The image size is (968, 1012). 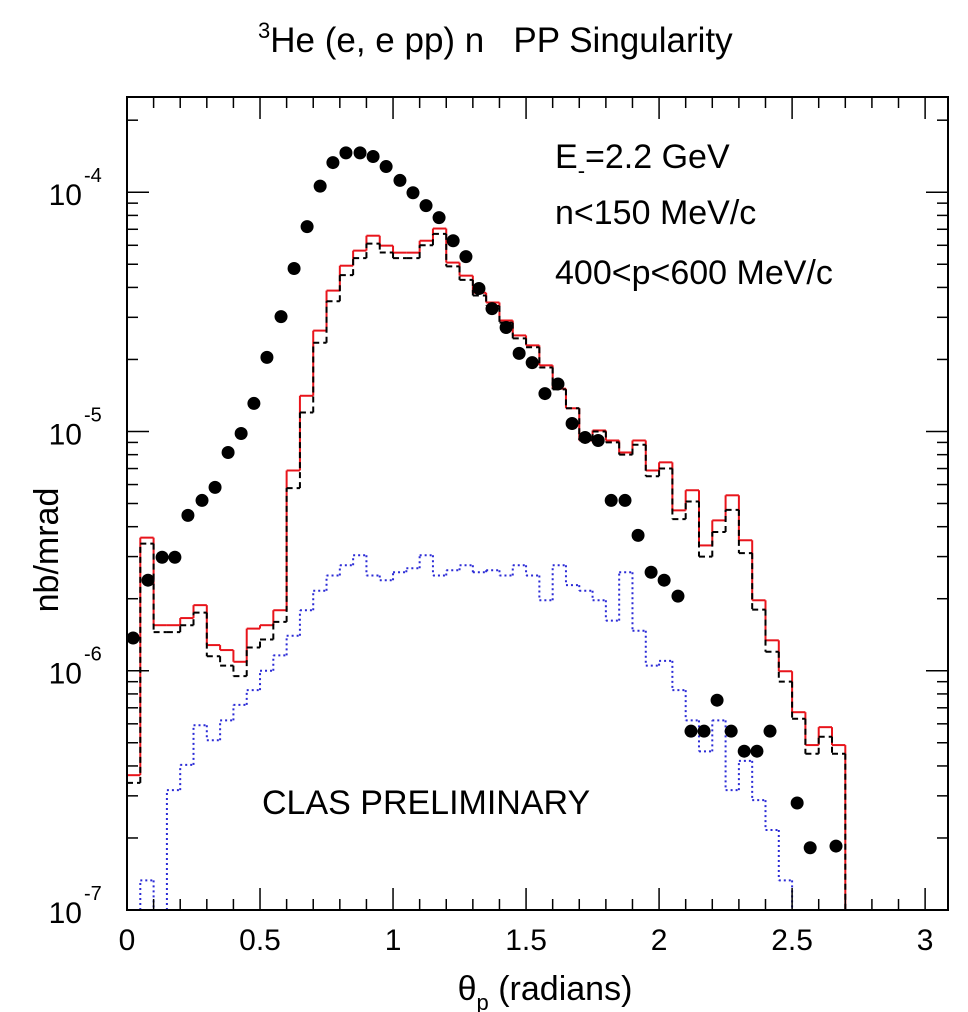 I want to click on x-title-main: θ, so click(x=467, y=989).